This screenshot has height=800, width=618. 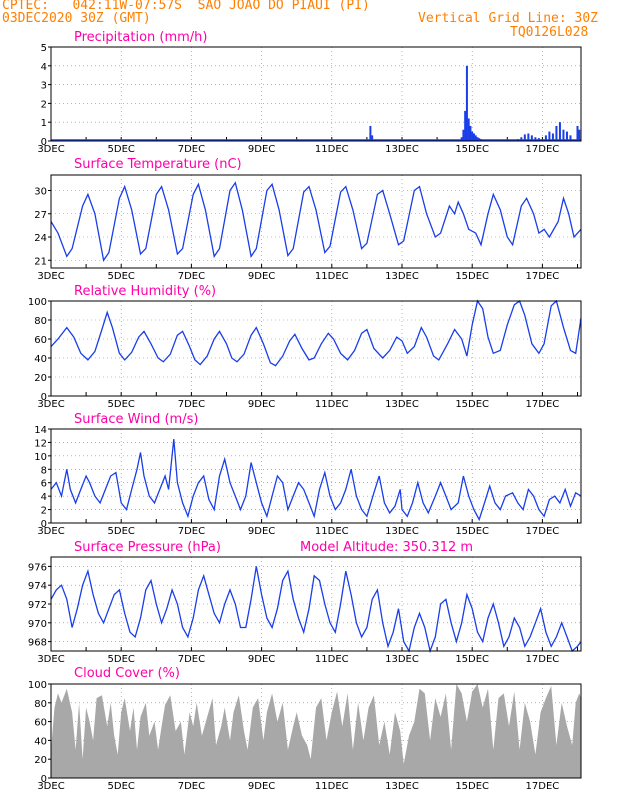 What do you see at coordinates (40, 741) in the screenshot?
I see `cloud-ytick-label: 40` at bounding box center [40, 741].